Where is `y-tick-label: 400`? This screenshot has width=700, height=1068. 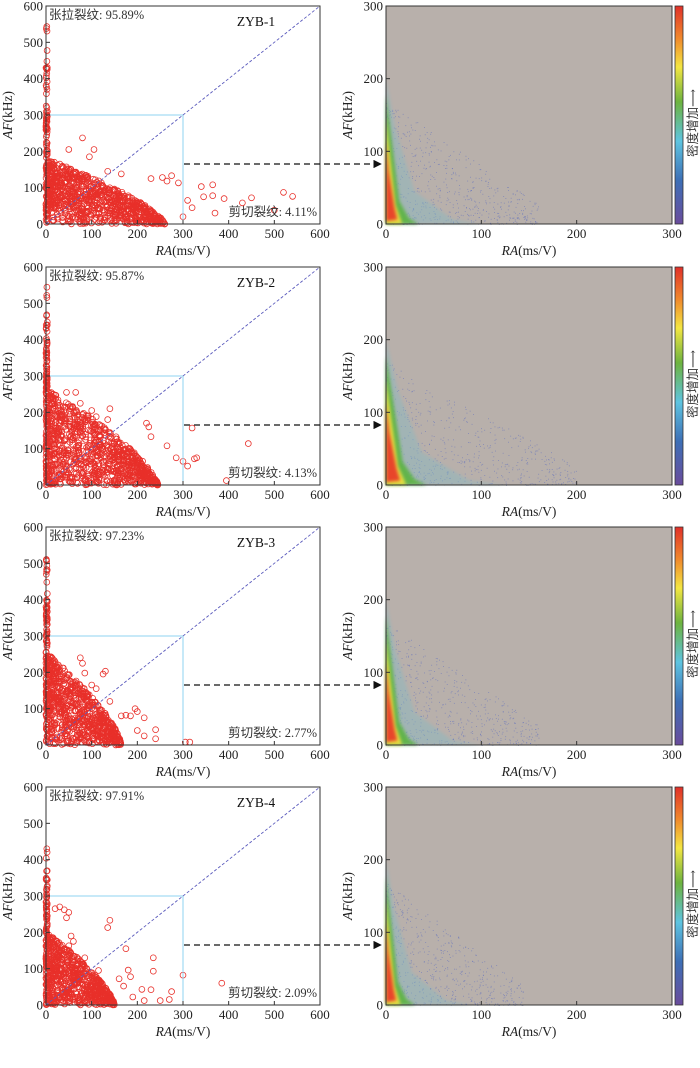 y-tick-label: 400 is located at coordinates (34, 599).